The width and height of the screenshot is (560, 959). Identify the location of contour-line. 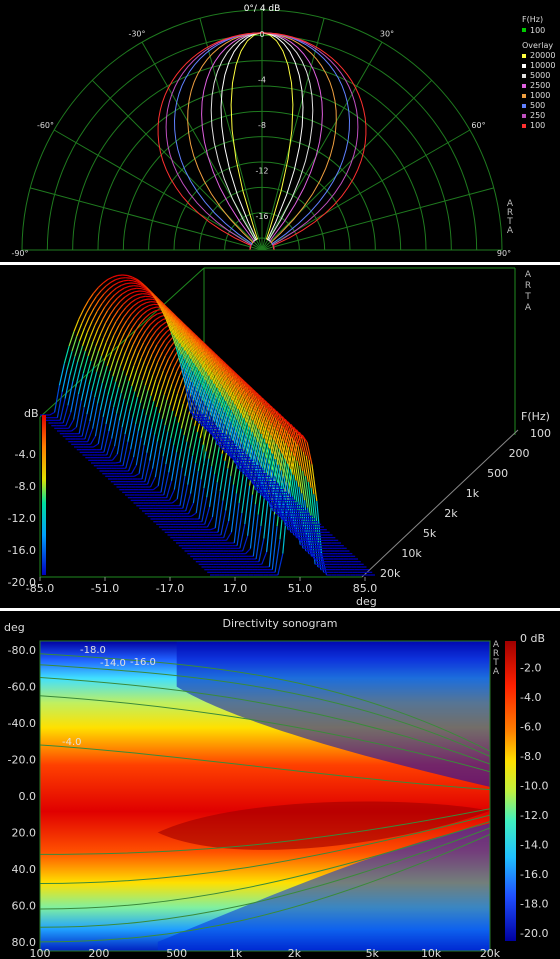
(265, 865).